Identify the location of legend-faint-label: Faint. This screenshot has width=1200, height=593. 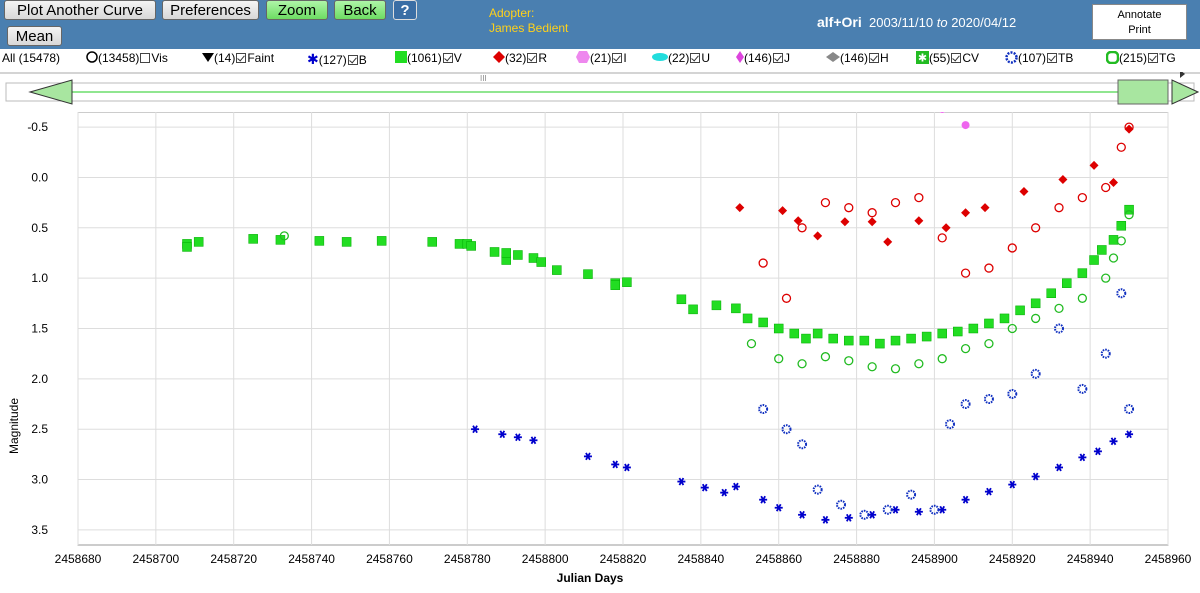
(261, 58).